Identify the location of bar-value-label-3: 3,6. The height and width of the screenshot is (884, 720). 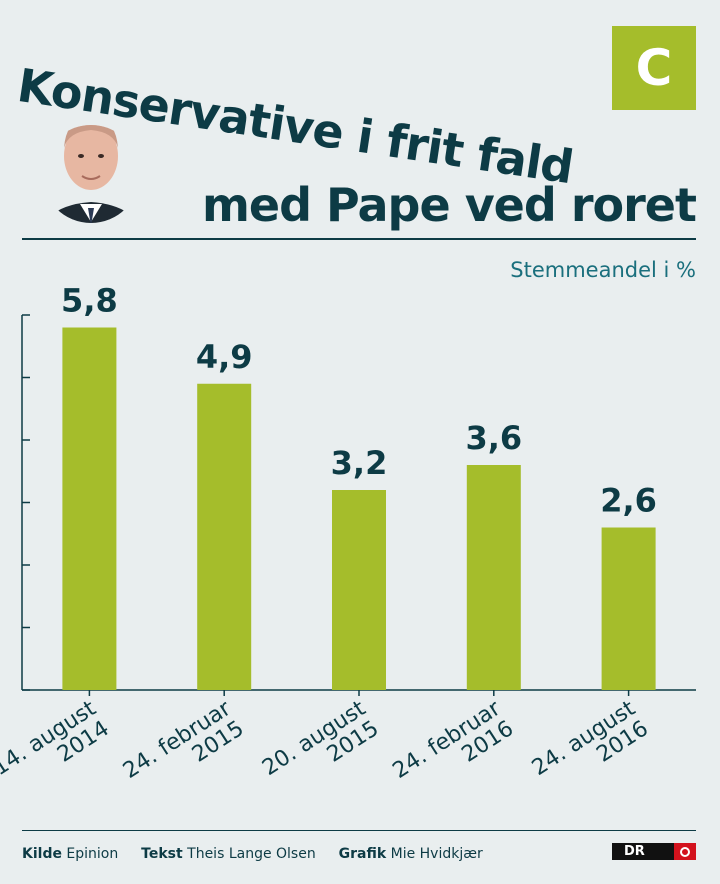
(493, 438).